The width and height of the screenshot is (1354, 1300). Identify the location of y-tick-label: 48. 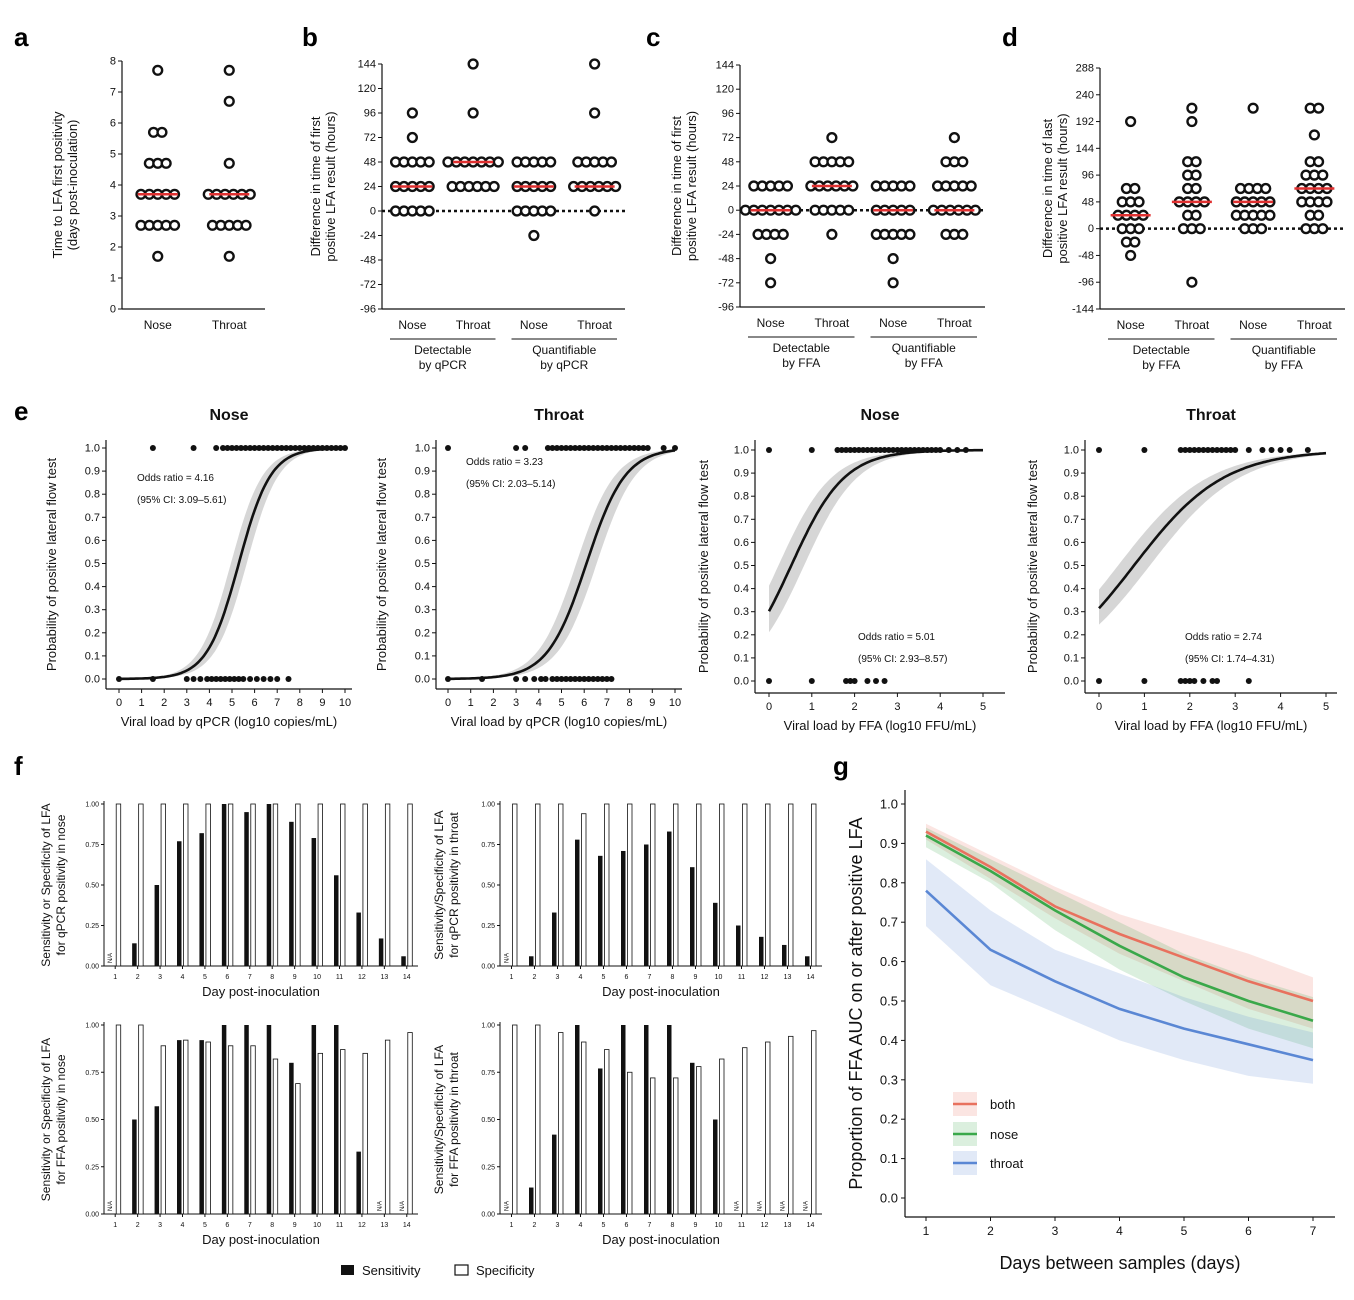
(728, 162).